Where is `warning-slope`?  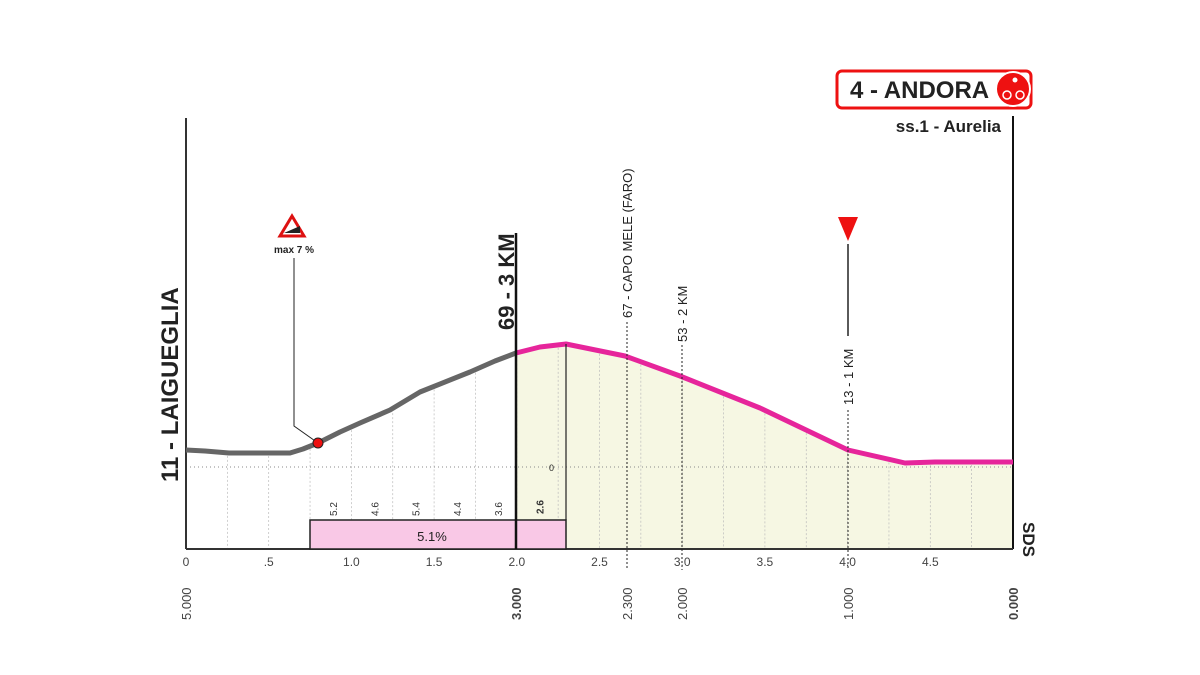 warning-slope is located at coordinates (292, 229).